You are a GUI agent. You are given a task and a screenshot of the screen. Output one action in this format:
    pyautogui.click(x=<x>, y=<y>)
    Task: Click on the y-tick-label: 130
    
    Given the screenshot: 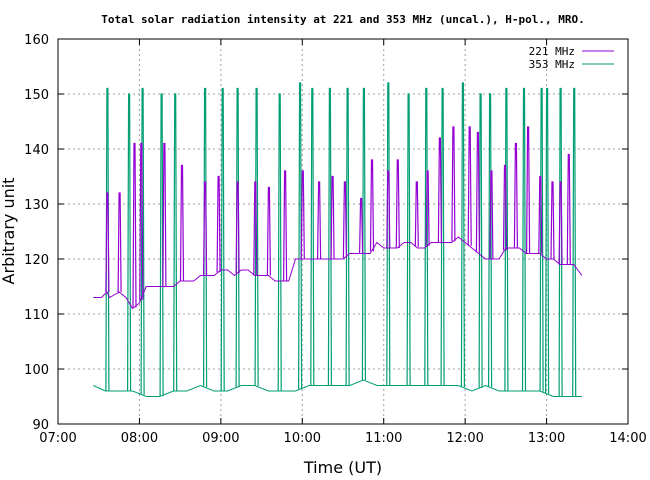 What is the action you would take?
    pyautogui.click(x=36, y=205)
    